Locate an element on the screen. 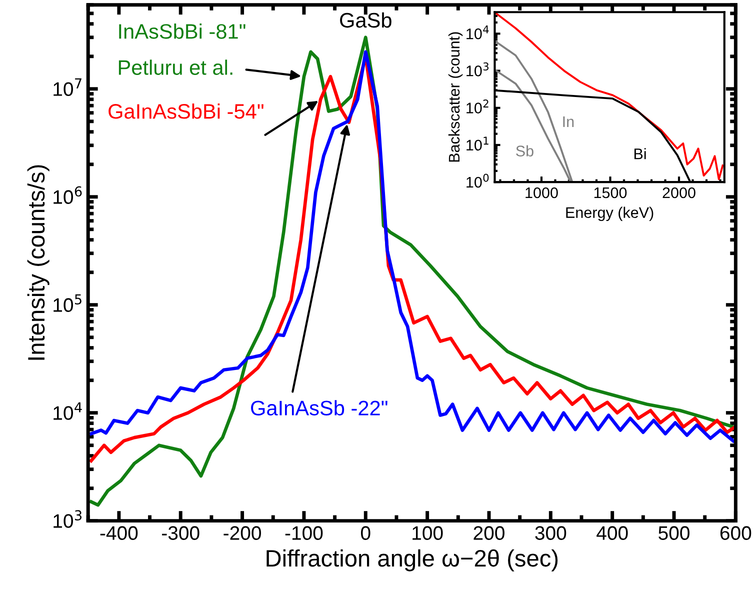  x-tick-label: 200 is located at coordinates (489, 533).